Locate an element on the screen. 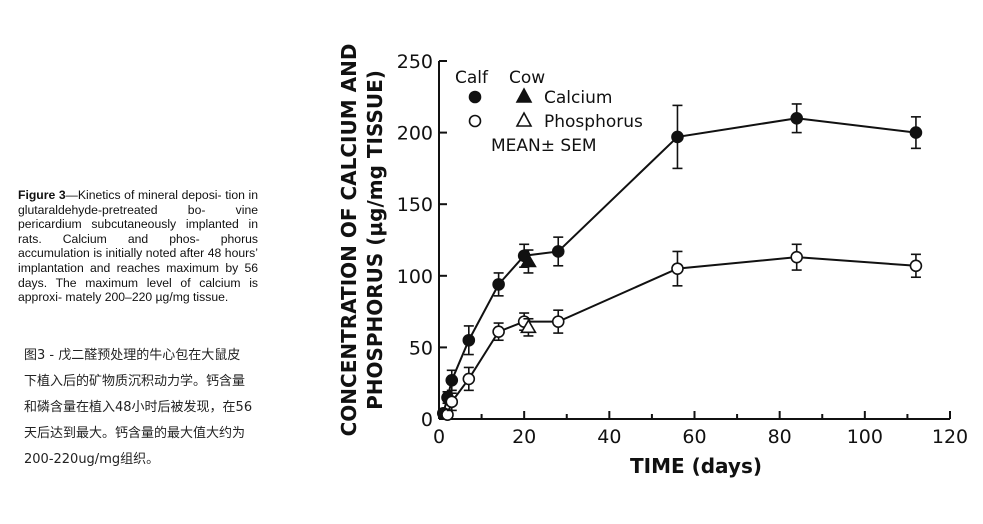 Image resolution: width=983 pixels, height=524 pixels. legend-label-phosphorus: Phosphorus is located at coordinates (593, 122).